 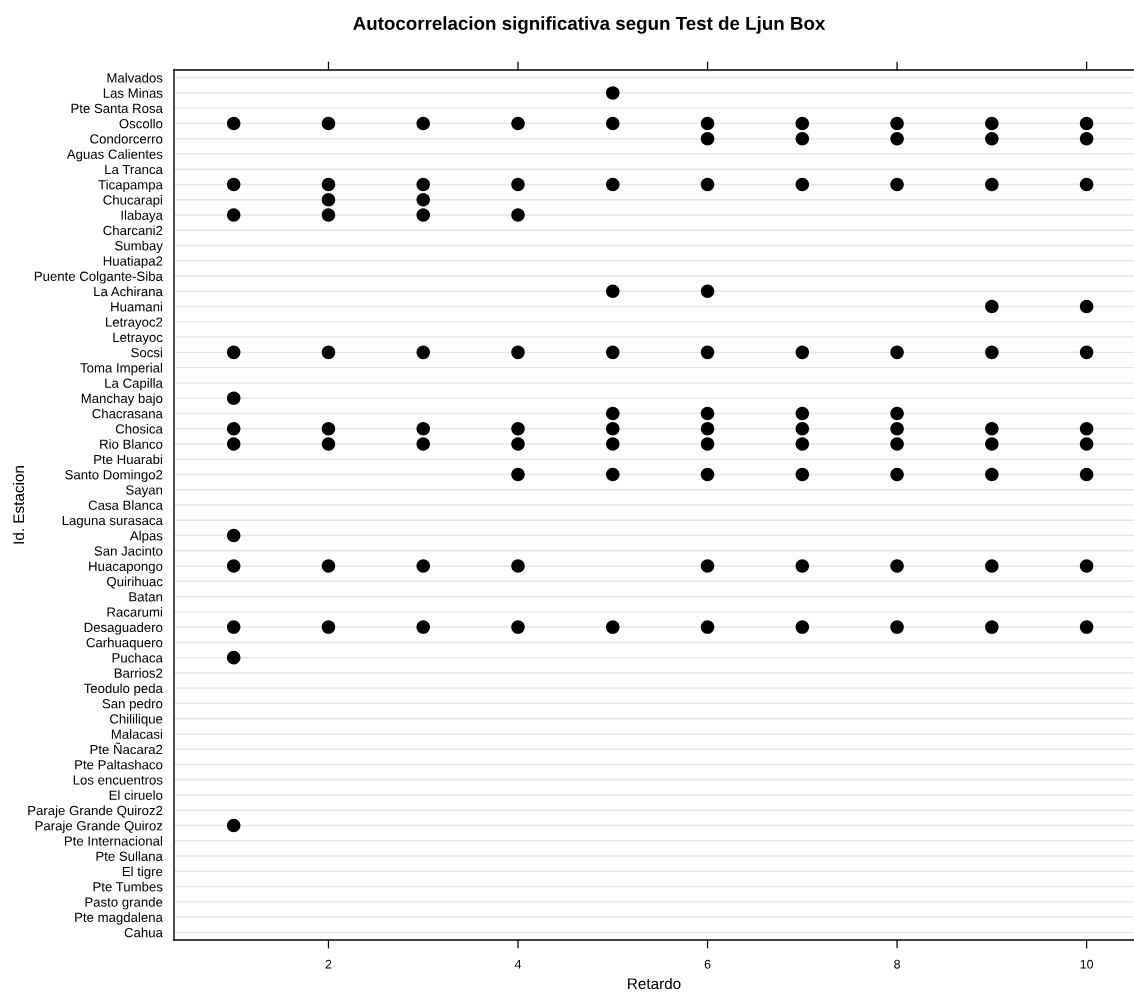 What do you see at coordinates (897, 964) in the screenshot?
I see `x-tick-label: 8` at bounding box center [897, 964].